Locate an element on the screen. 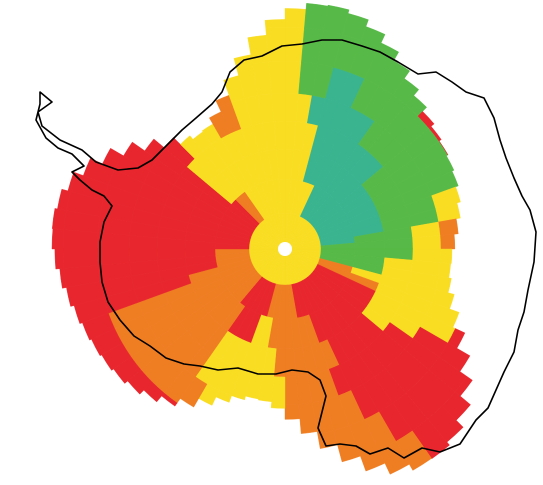 The width and height of the screenshot is (543, 485). south-pole-marker is located at coordinates (285, 249).